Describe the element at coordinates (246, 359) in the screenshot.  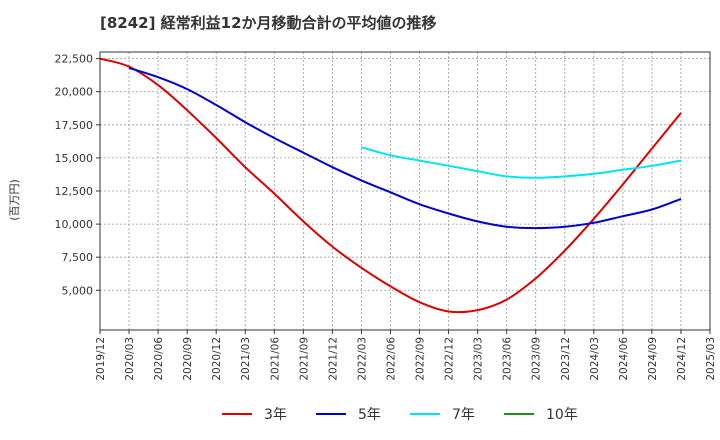
I see `x-tick-label: 2021/03` at that location.